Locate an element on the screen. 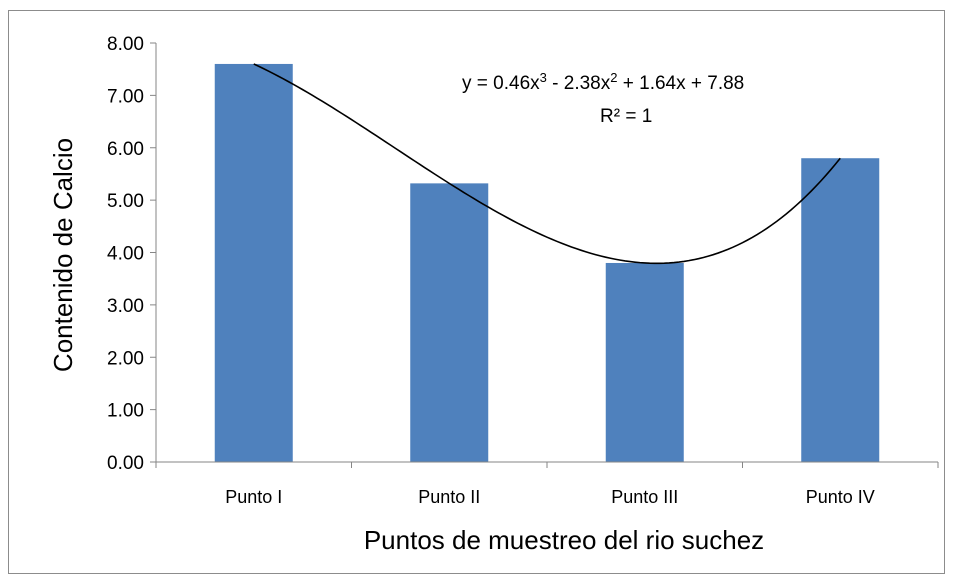 This screenshot has width=953, height=582. x-category-label: Punto III is located at coordinates (644, 497).